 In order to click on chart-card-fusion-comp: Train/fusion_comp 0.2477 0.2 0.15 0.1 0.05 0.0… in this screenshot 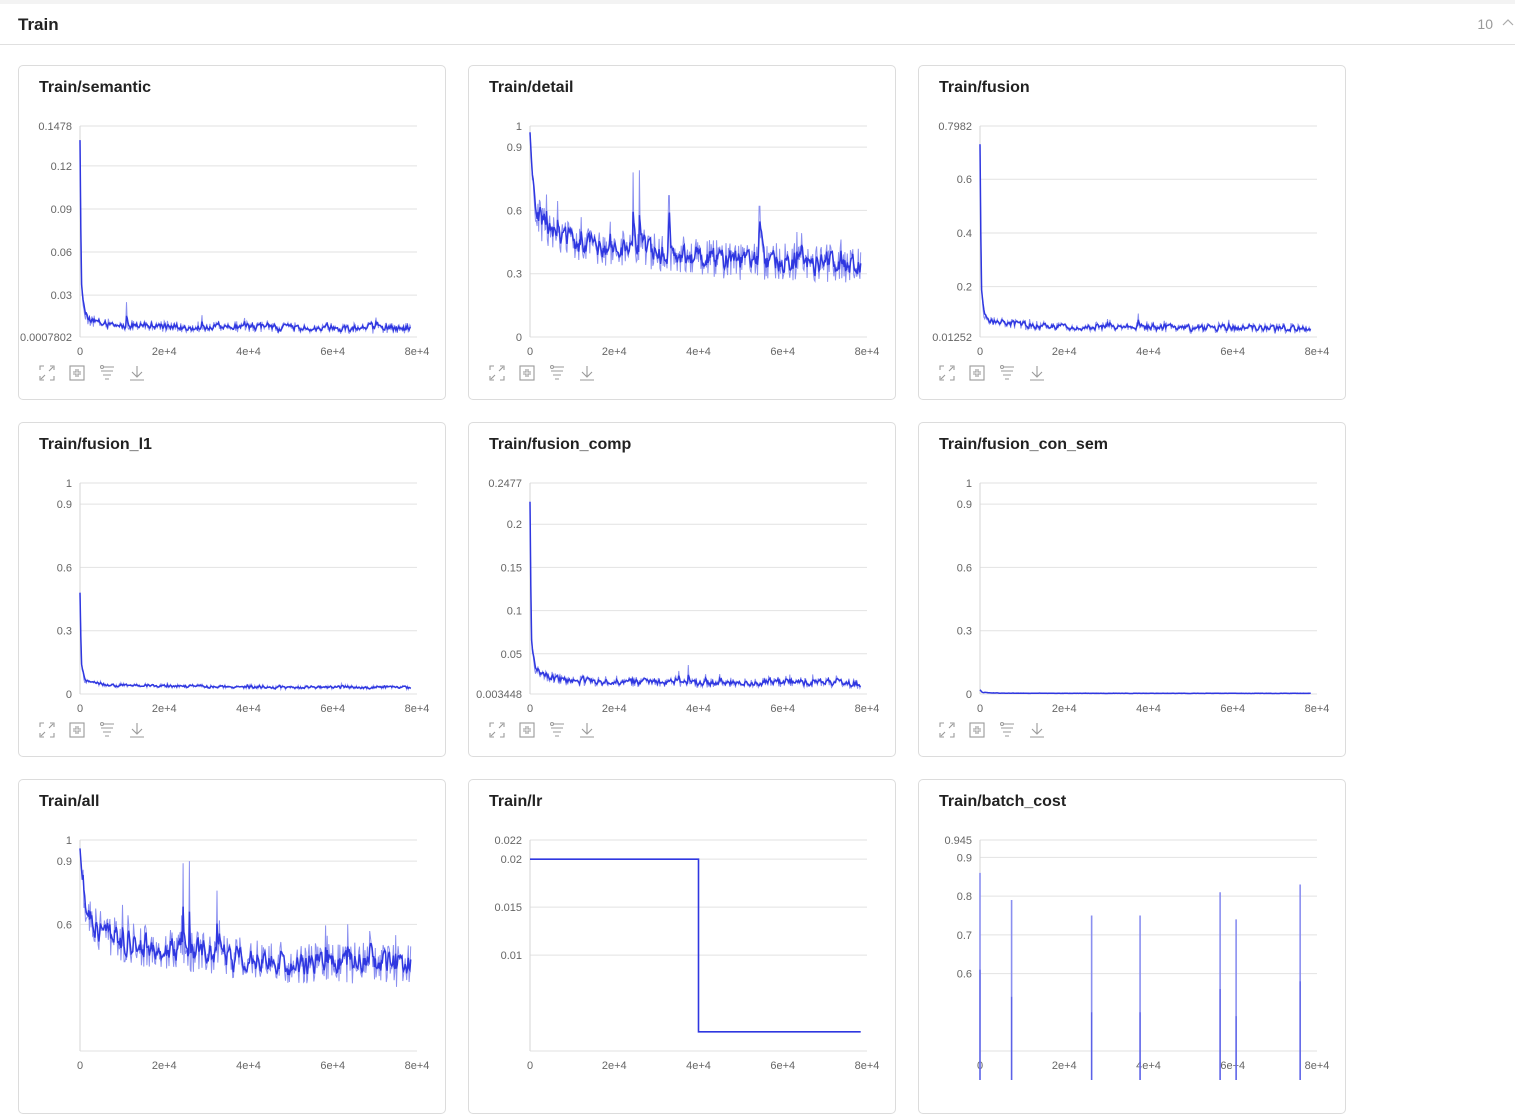, I will do `click(682, 589)`.